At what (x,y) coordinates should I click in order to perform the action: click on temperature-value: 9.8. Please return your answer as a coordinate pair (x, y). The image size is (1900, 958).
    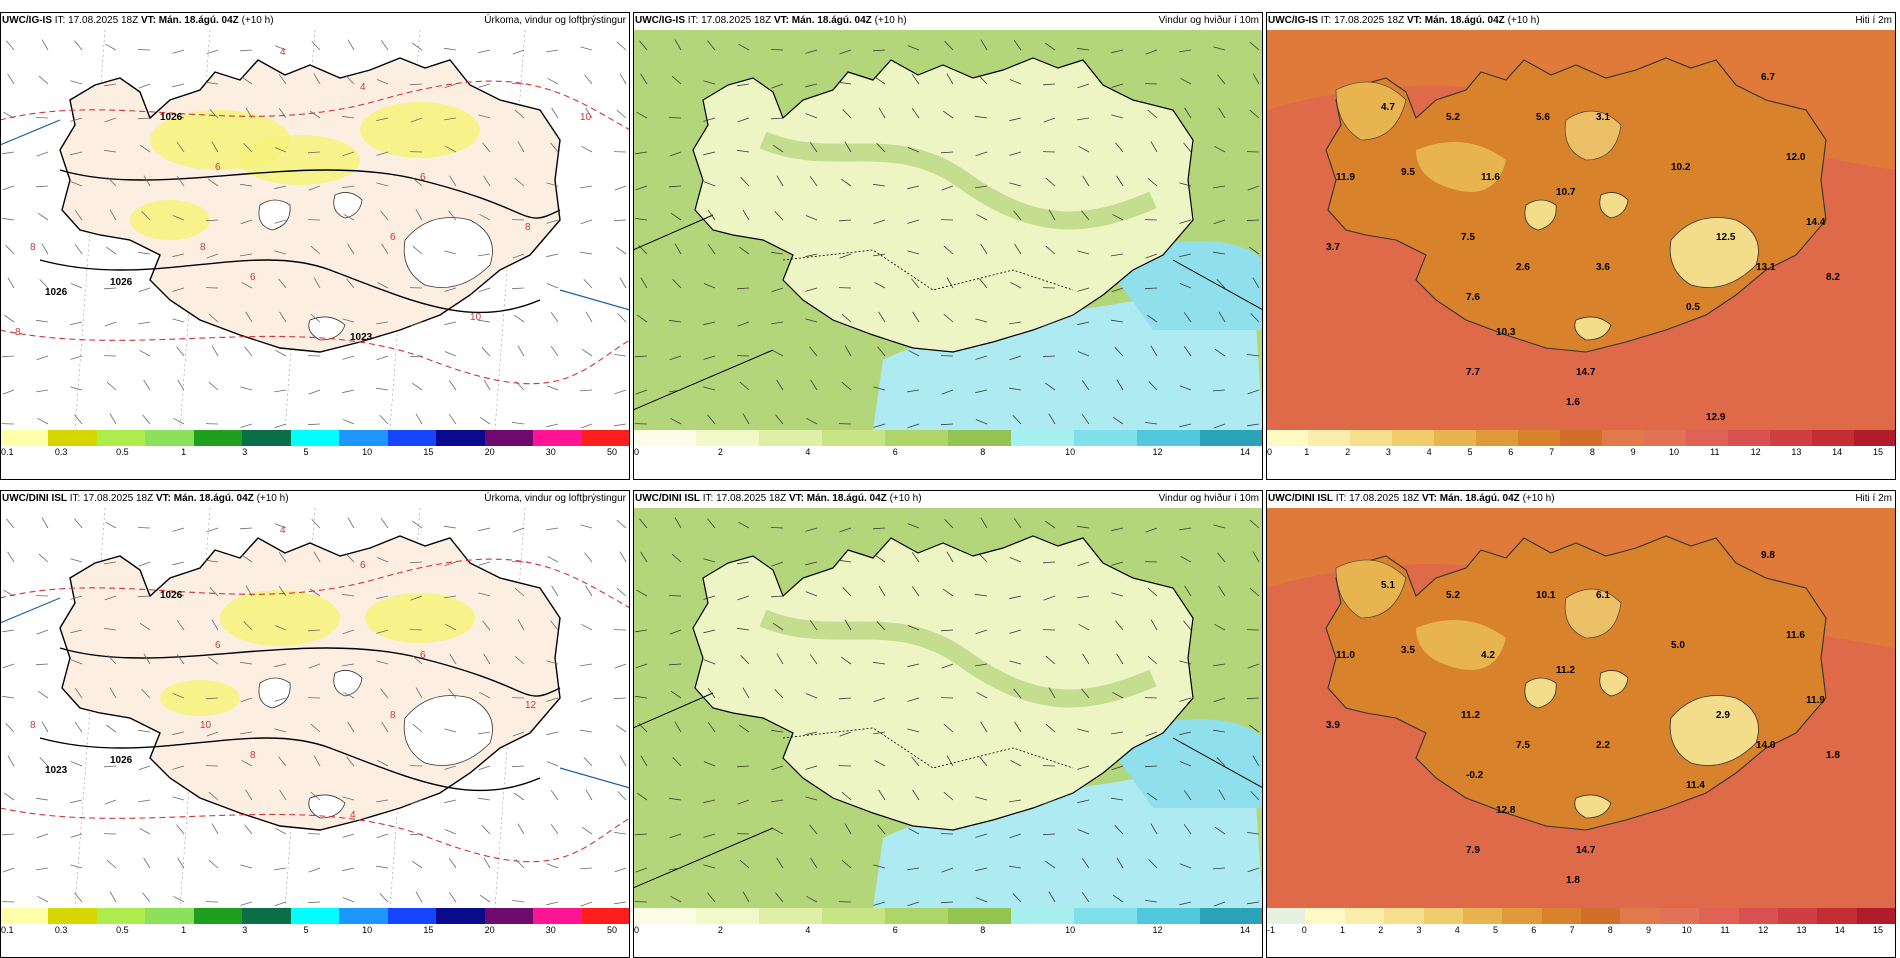
    Looking at the image, I should click on (1768, 555).